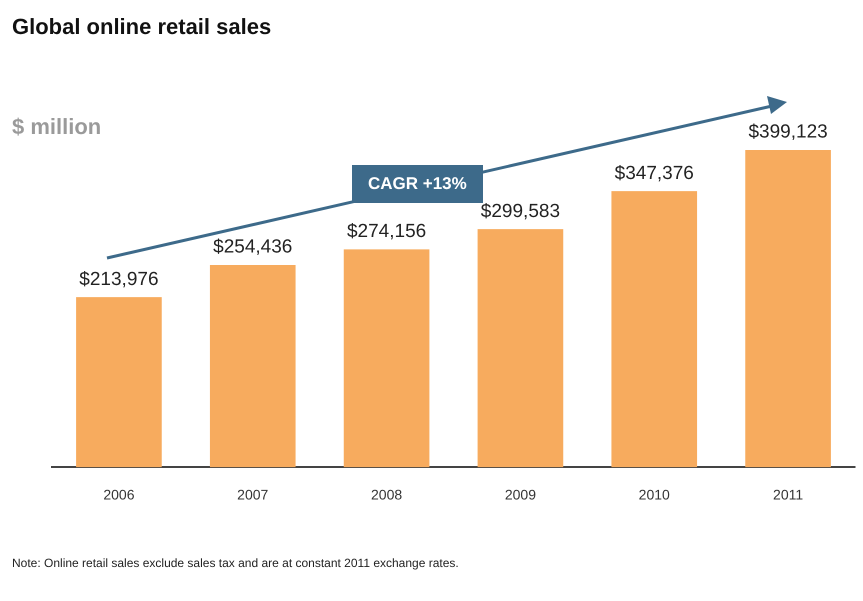  I want to click on data-label: $347,376, so click(654, 173).